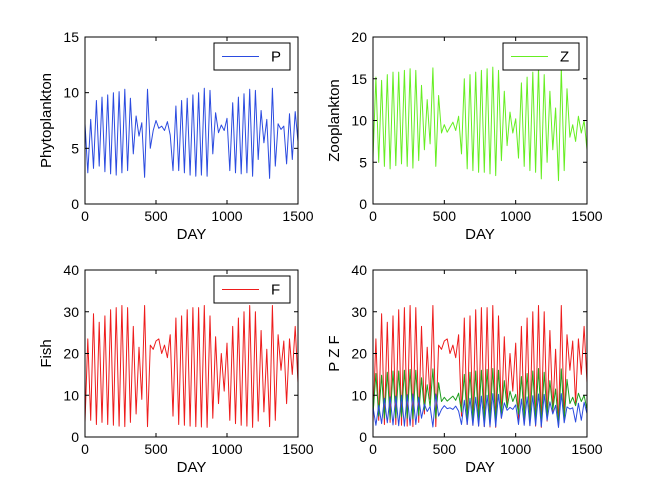  Describe the element at coordinates (541, 56) in the screenshot. I see `legend: Z` at that location.